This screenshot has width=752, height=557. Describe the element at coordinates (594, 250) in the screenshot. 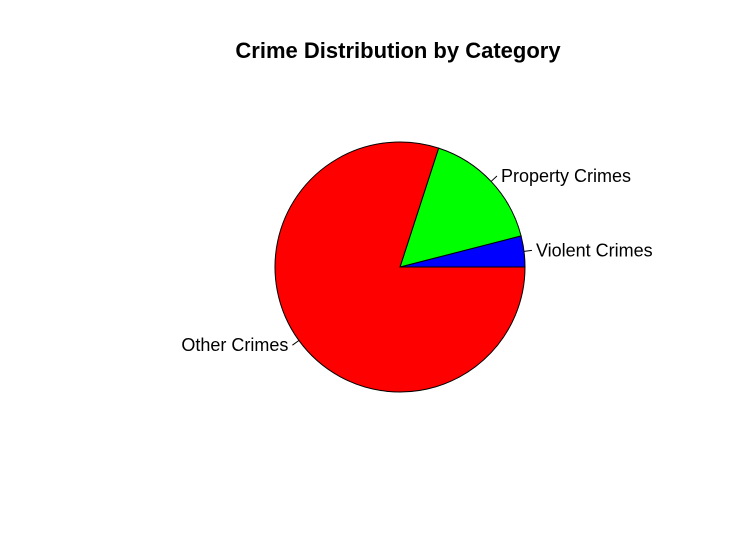

I see `pie-label-violent-crimes: Violent Crimes` at that location.